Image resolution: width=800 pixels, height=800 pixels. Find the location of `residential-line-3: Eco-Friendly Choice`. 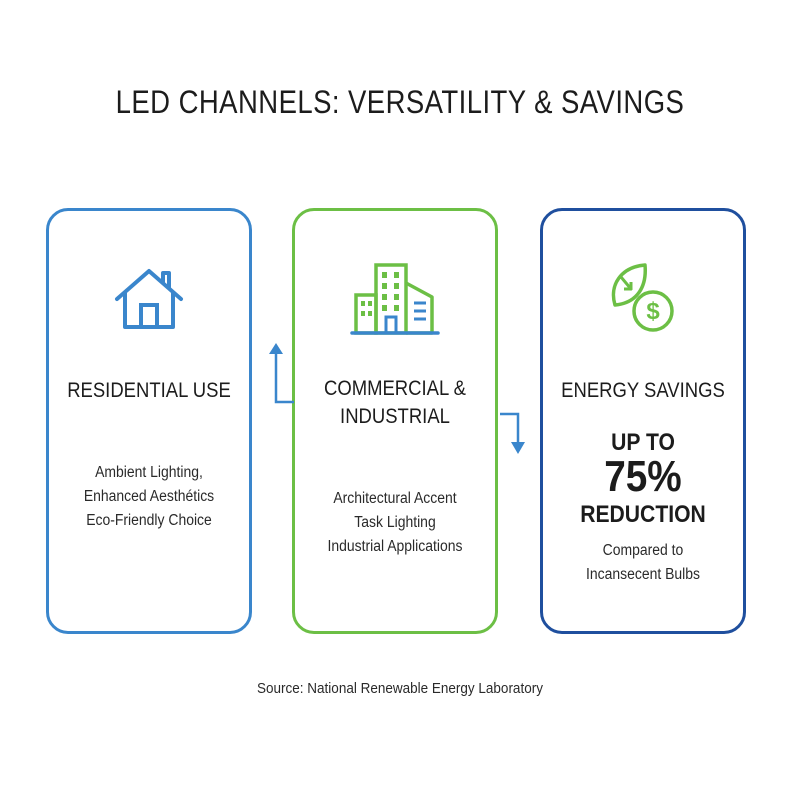

residential-line-3: Eco-Friendly Choice is located at coordinates (149, 520).